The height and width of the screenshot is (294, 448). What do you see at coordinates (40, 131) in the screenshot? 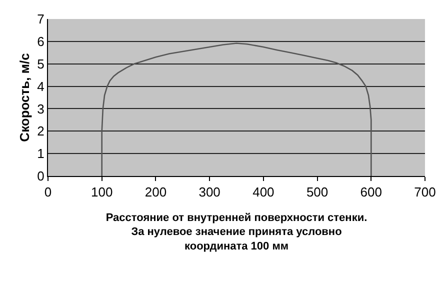
I see `y-tick-label: 2` at bounding box center [40, 131].